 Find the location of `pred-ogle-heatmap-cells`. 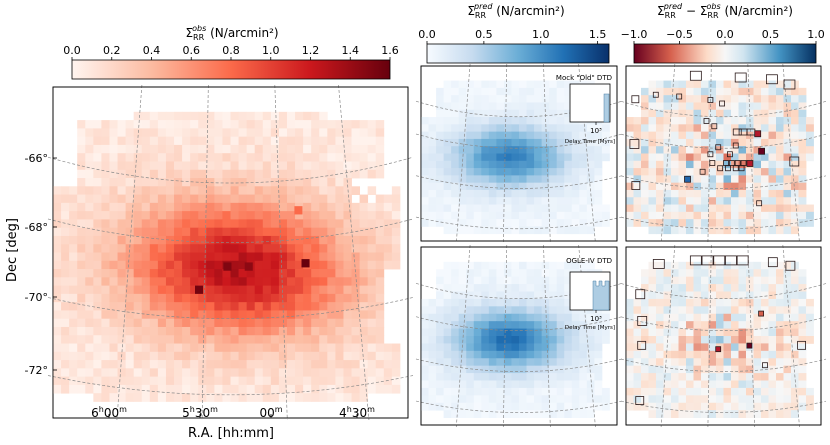

pred-ogle-heatmap-cells is located at coordinates (515, 339).